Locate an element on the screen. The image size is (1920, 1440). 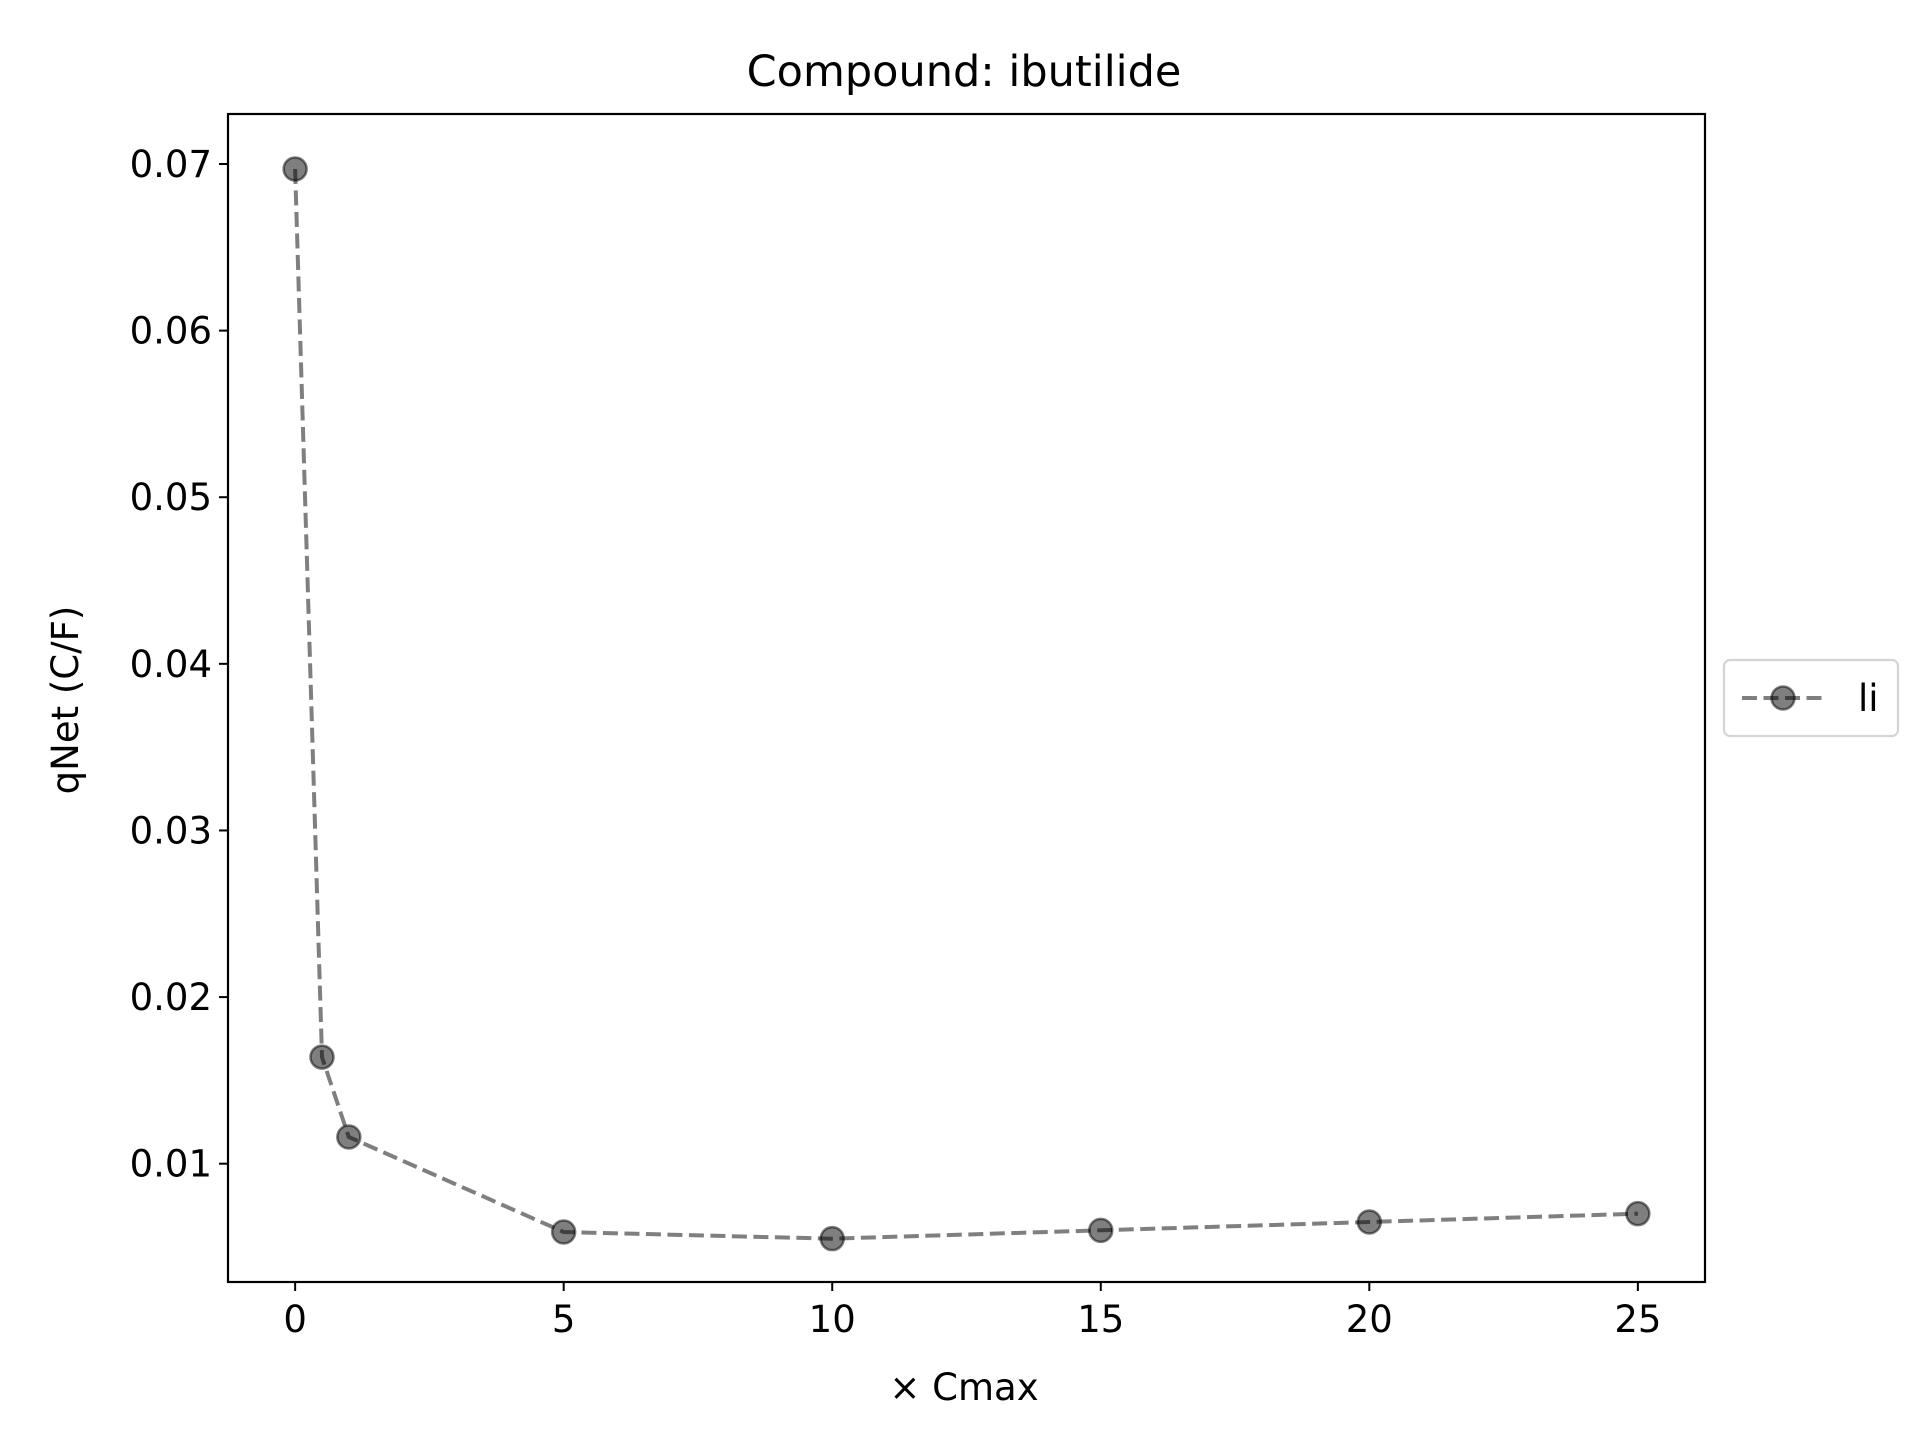
x-tick-label: 20 is located at coordinates (1369, 1319).